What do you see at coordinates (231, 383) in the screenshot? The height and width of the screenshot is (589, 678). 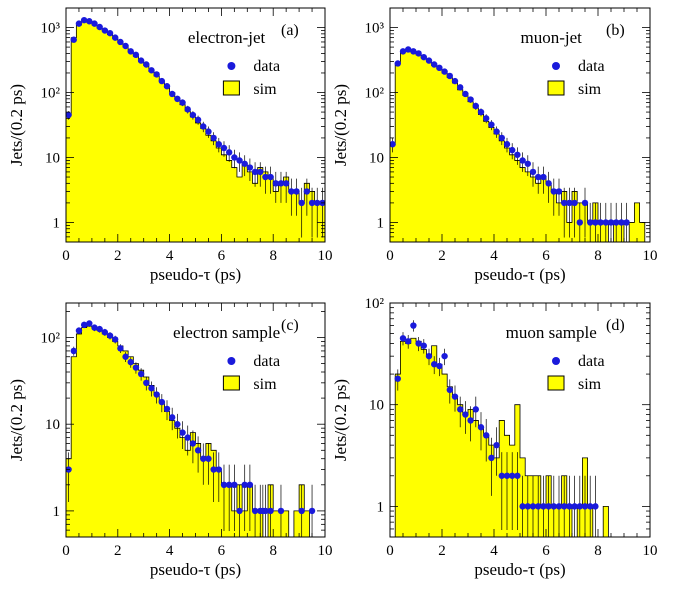 I see `legend-sim-swatch` at bounding box center [231, 383].